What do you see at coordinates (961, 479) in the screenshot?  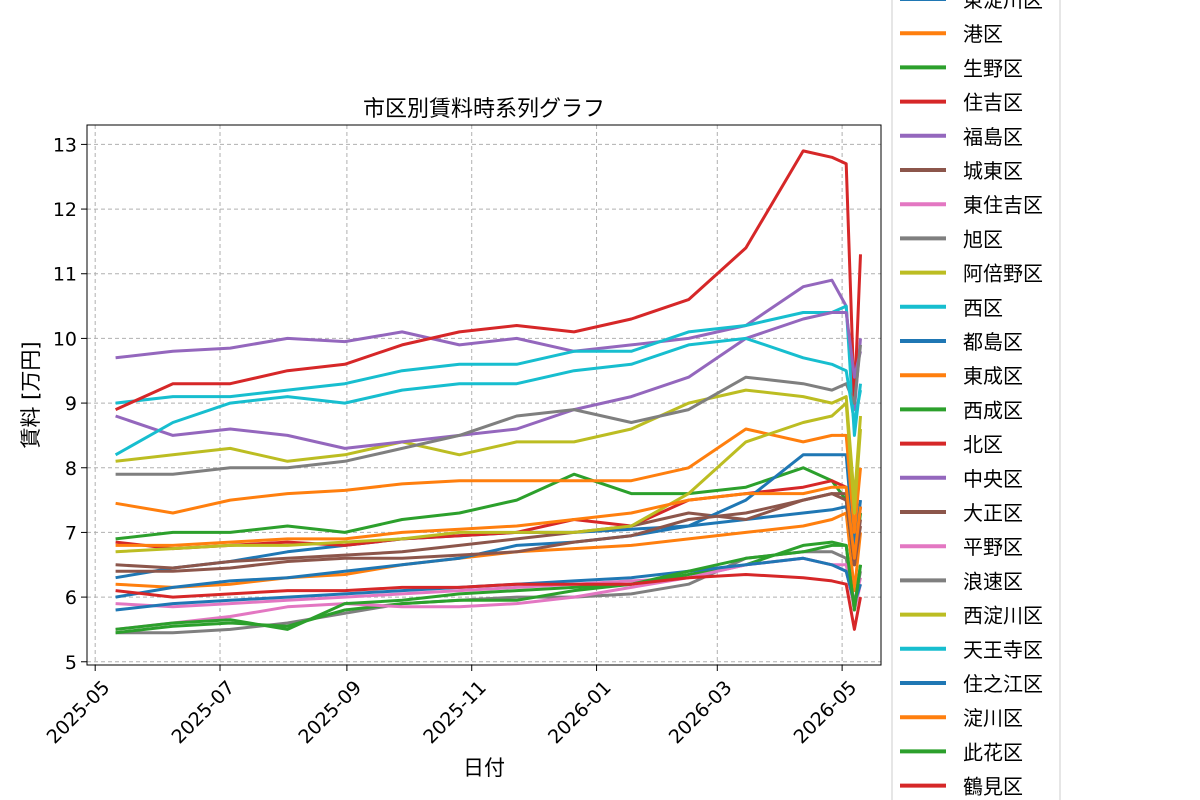 I see `legend-item: 中央区` at bounding box center [961, 479].